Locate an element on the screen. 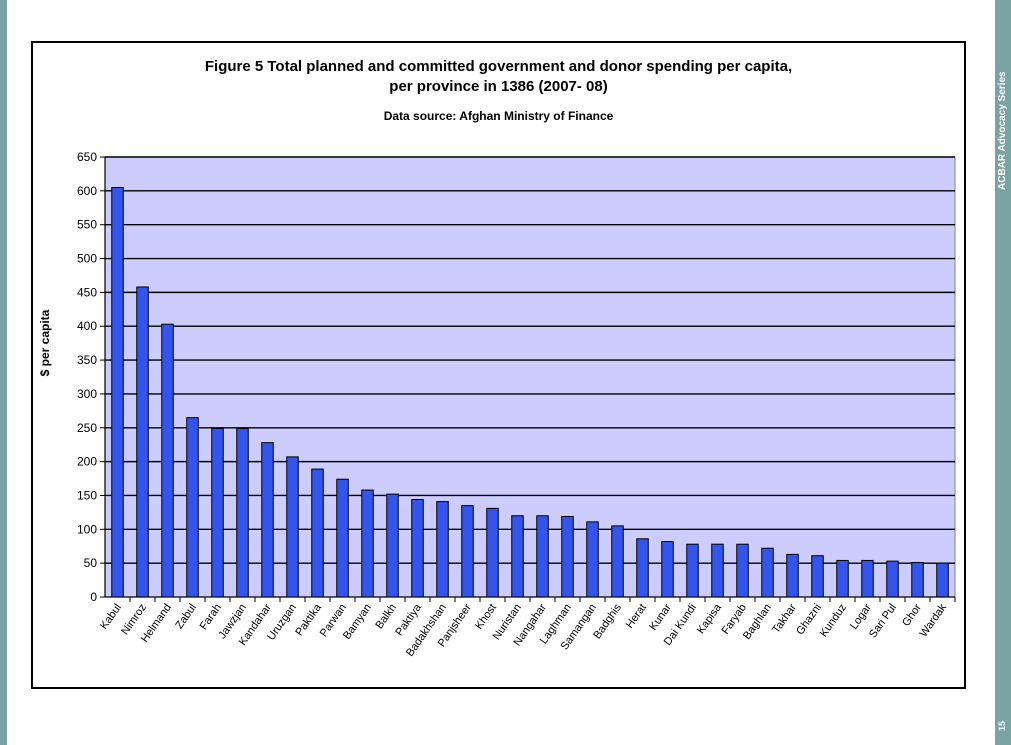 This screenshot has height=745, width=1011. y-tick-label: 200 is located at coordinates (87, 462).